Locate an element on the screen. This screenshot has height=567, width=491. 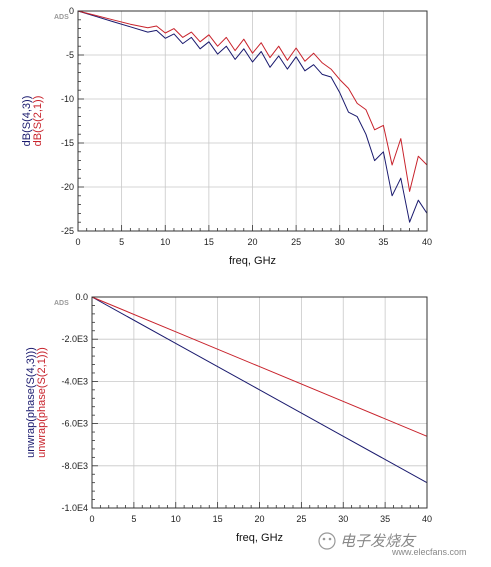
y-tick-label: -10 is located at coordinates (67, 99).